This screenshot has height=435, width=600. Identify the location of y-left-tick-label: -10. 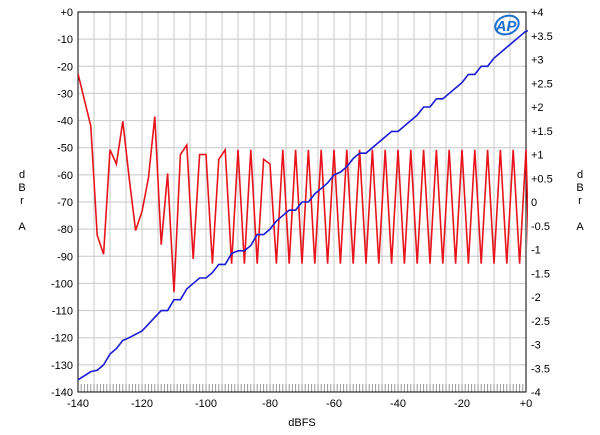
(65, 40).